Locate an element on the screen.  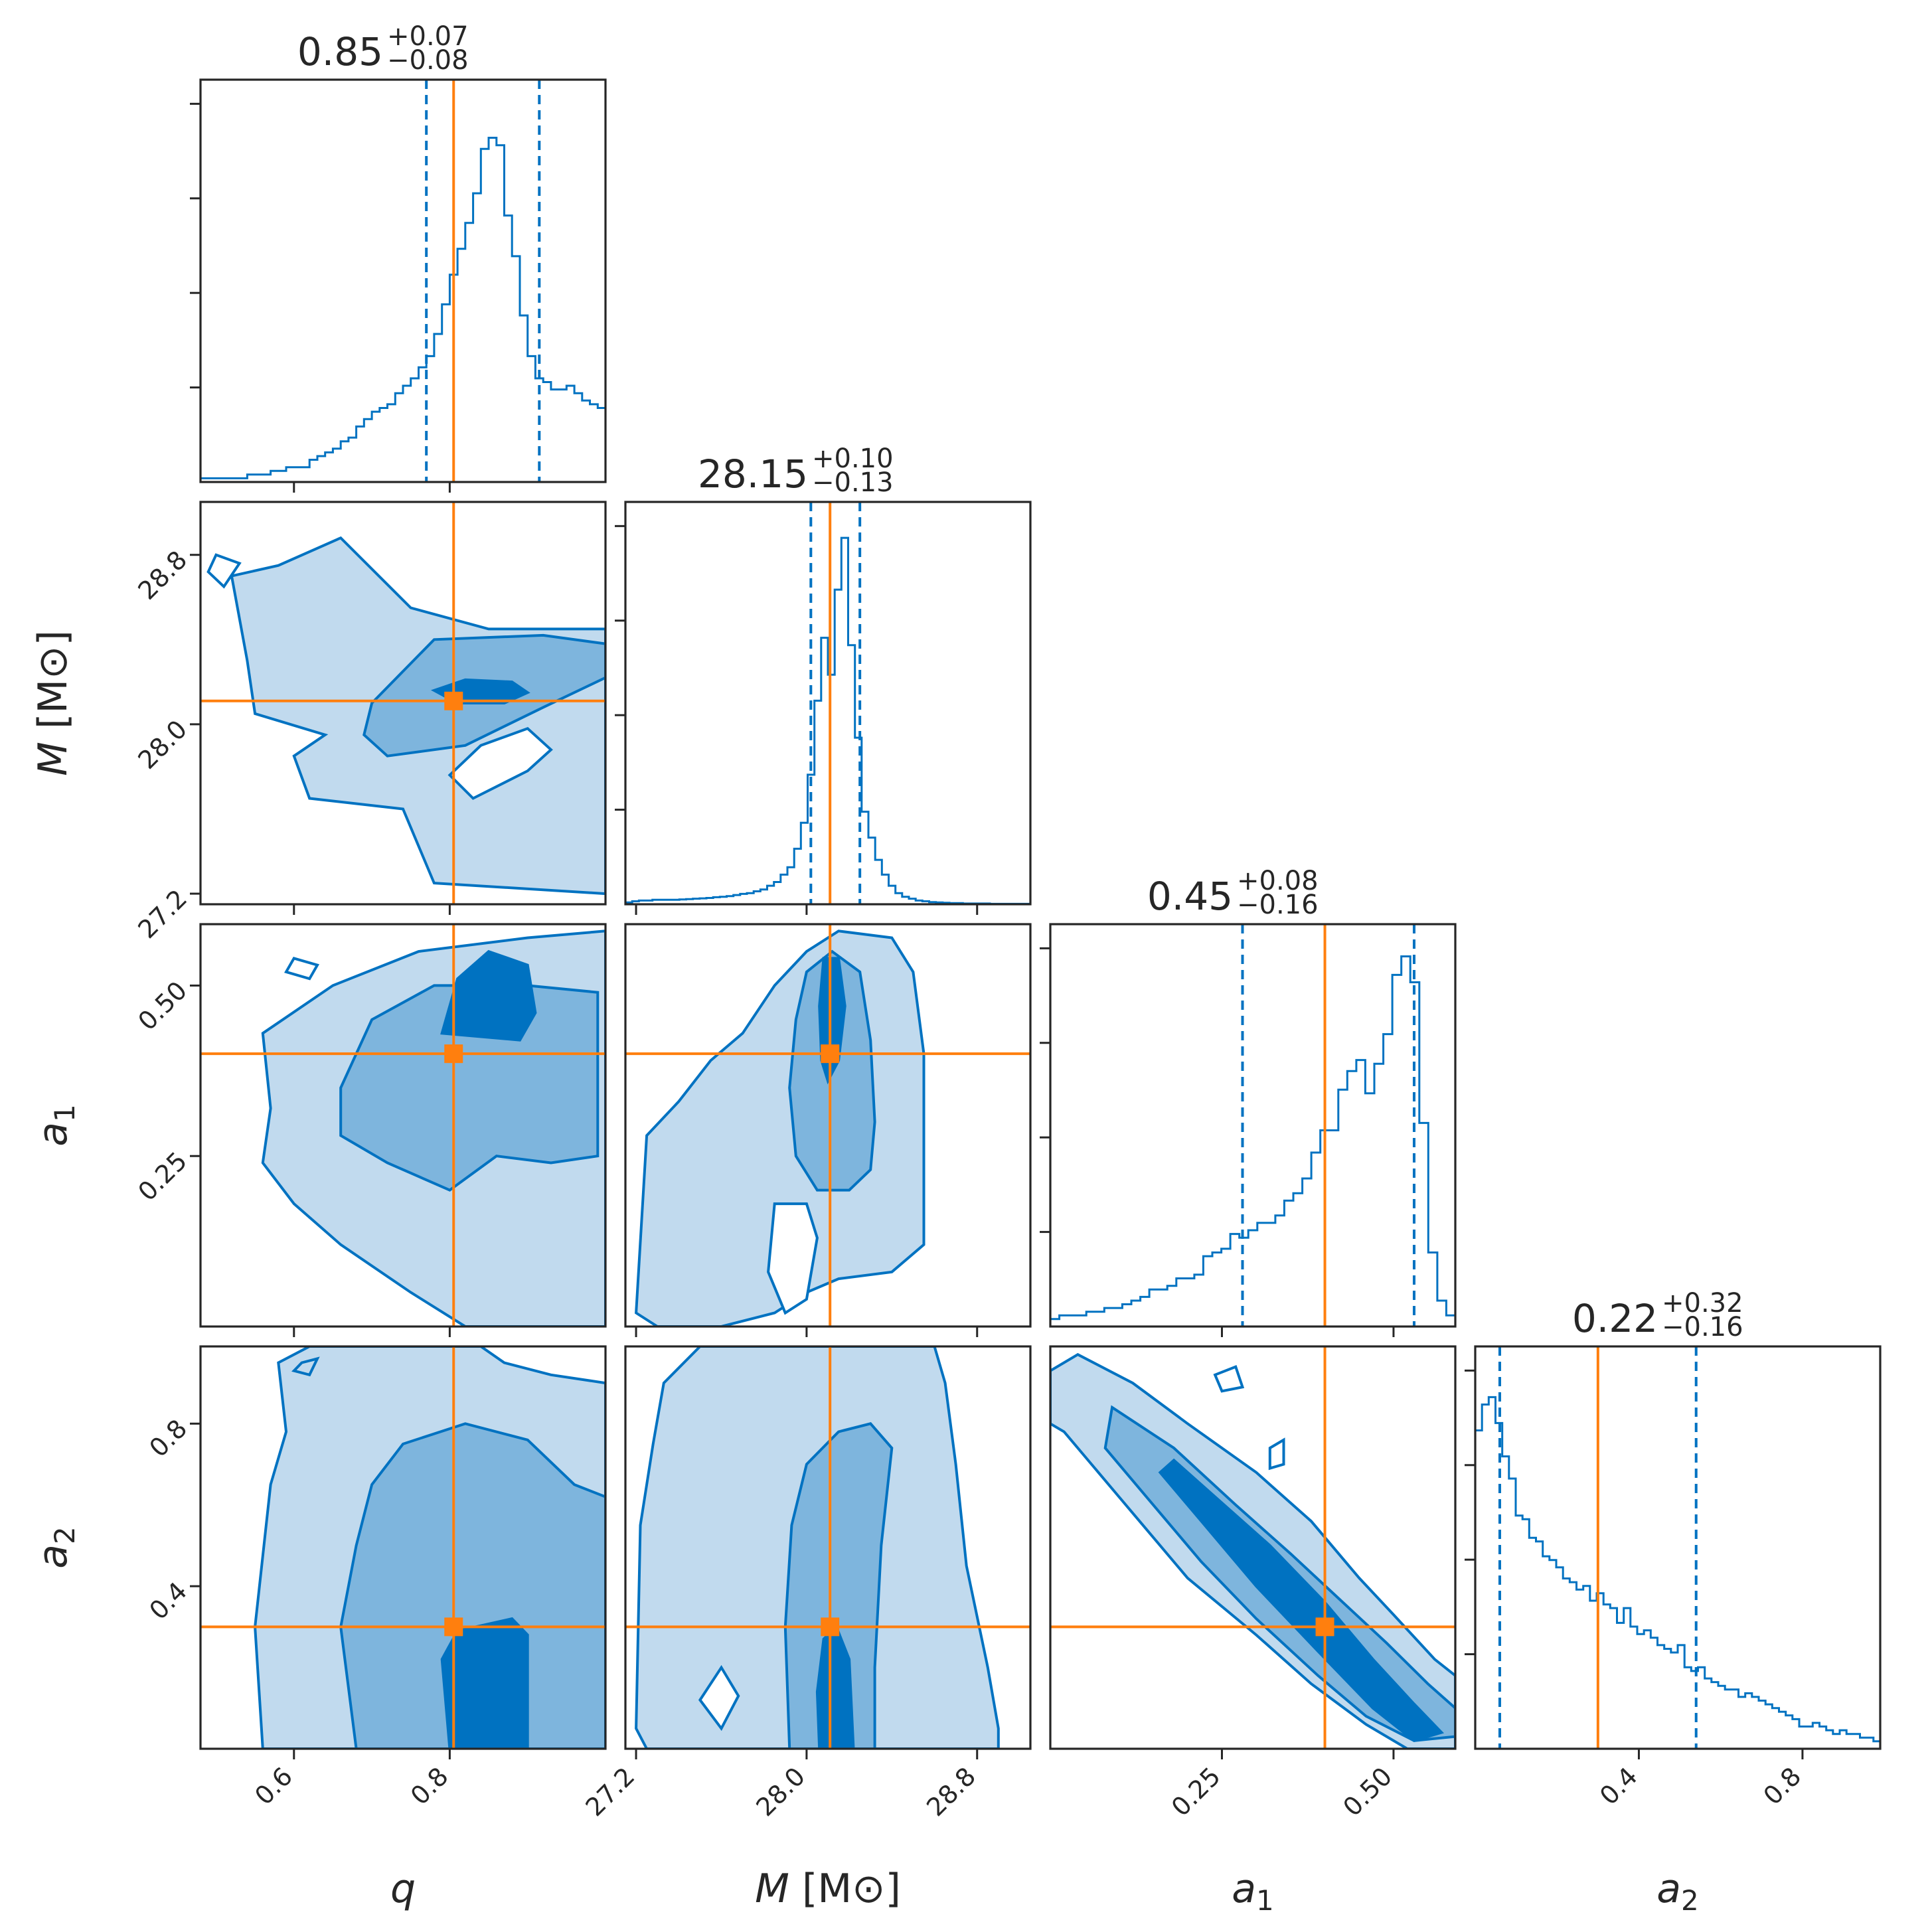
title-median-a2: 0.22 is located at coordinates (1615, 1318).